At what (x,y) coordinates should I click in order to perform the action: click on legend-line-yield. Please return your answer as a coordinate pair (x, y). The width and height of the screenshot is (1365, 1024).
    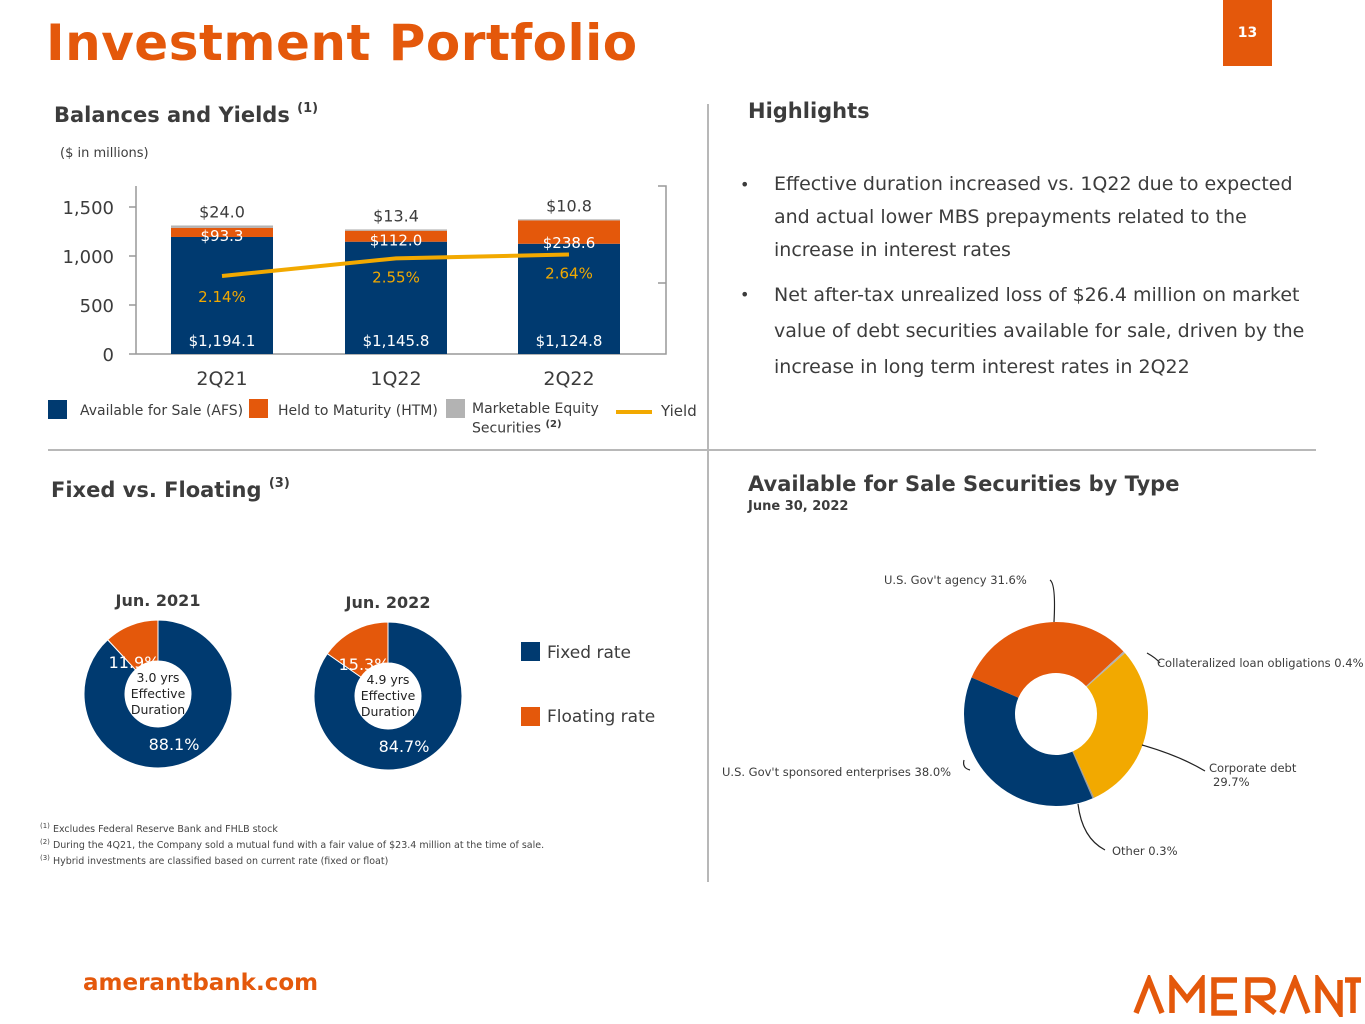
    Looking at the image, I should click on (634, 412).